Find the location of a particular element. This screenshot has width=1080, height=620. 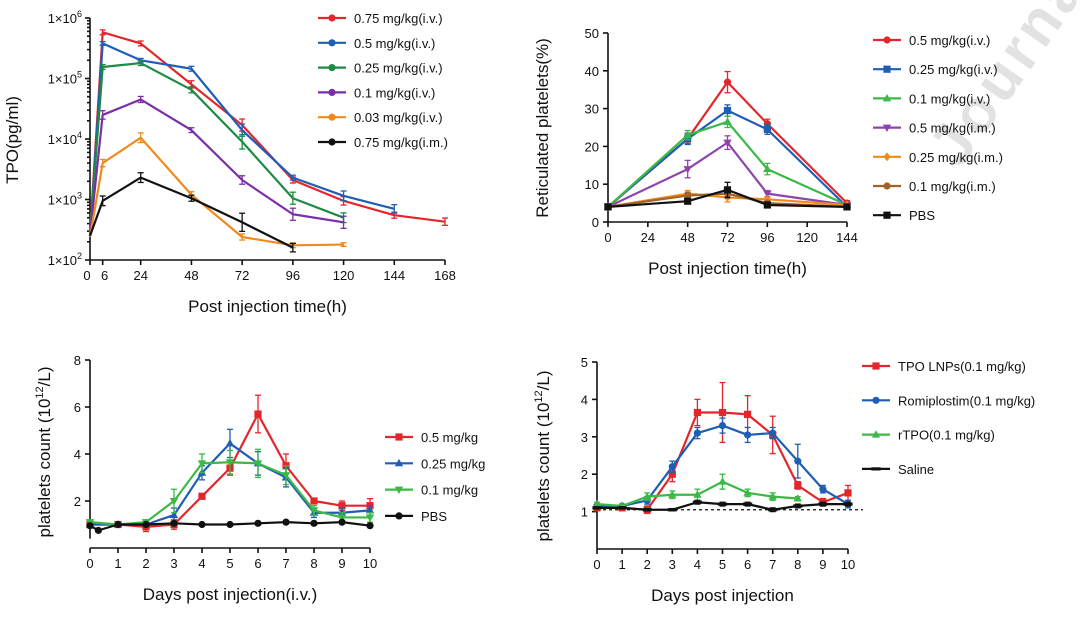

legend-label: 0.75 mg/kg(i.m.) is located at coordinates (401, 142).